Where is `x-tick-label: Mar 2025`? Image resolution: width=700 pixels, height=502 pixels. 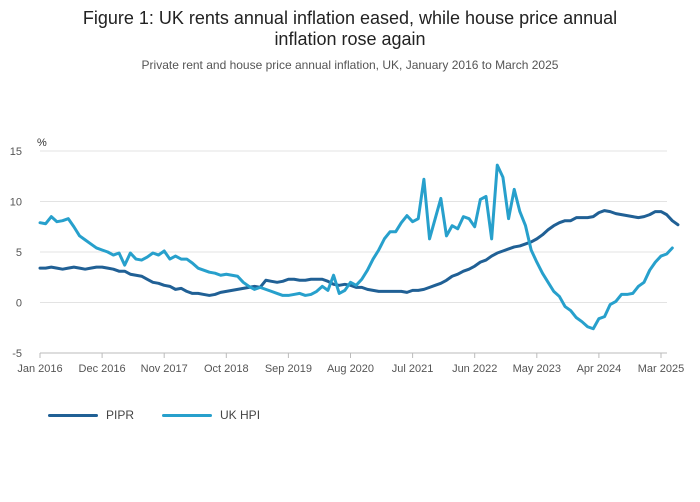 x-tick-label: Mar 2025 is located at coordinates (661, 369).